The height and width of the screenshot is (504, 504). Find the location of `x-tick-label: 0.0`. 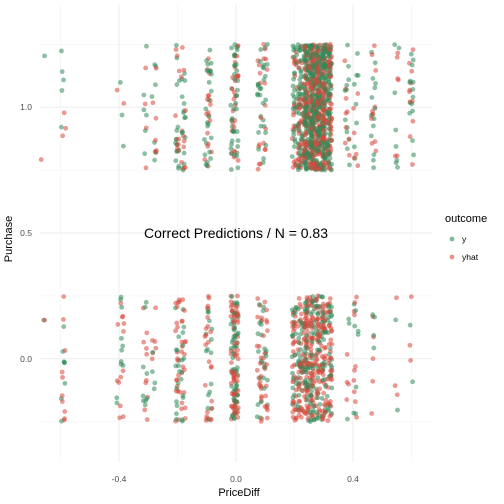

x-tick-label: 0.0 is located at coordinates (236, 479).